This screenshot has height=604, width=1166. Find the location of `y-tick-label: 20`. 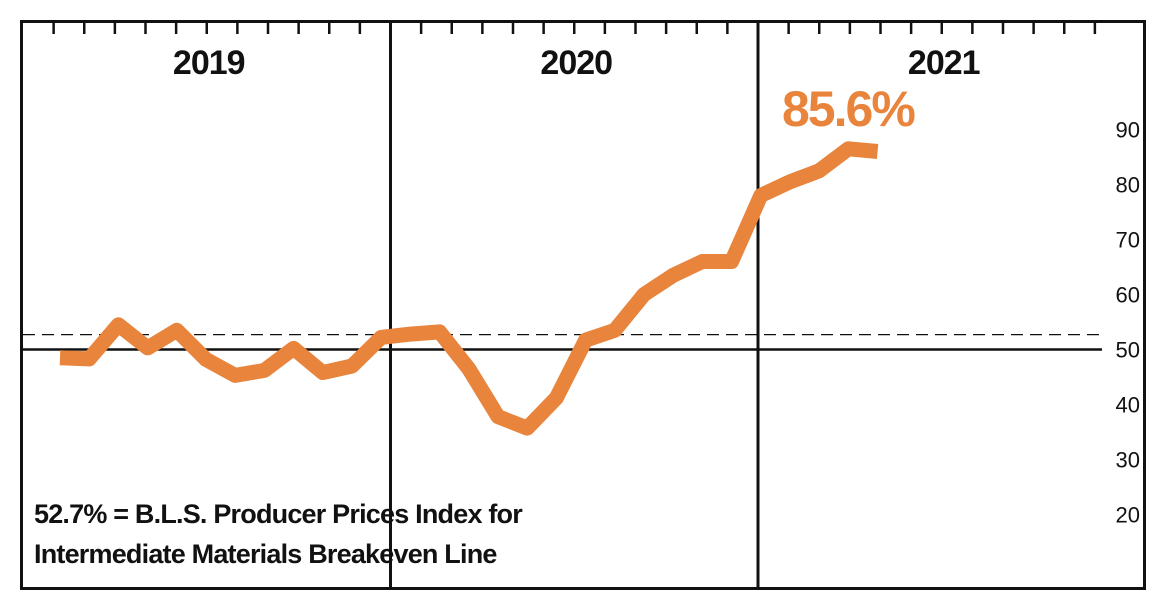

y-tick-label: 20 is located at coordinates (1128, 515).